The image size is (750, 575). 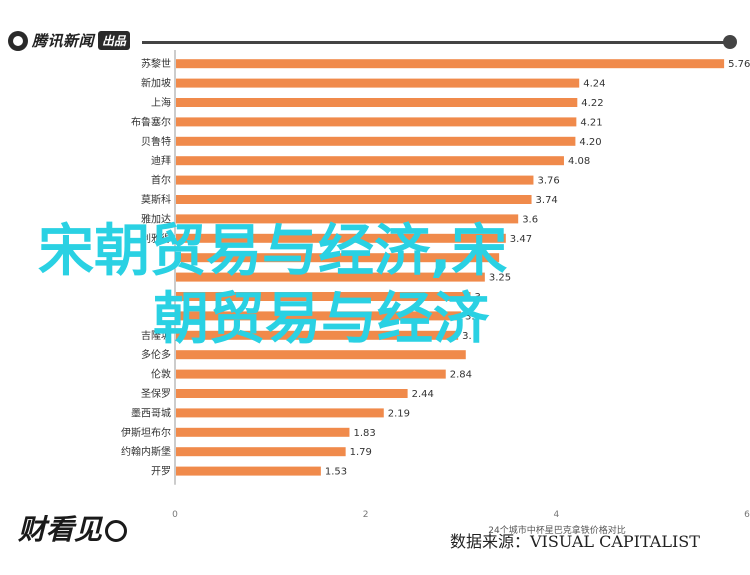 I want to click on category-label: 迪拜, so click(x=161, y=161).